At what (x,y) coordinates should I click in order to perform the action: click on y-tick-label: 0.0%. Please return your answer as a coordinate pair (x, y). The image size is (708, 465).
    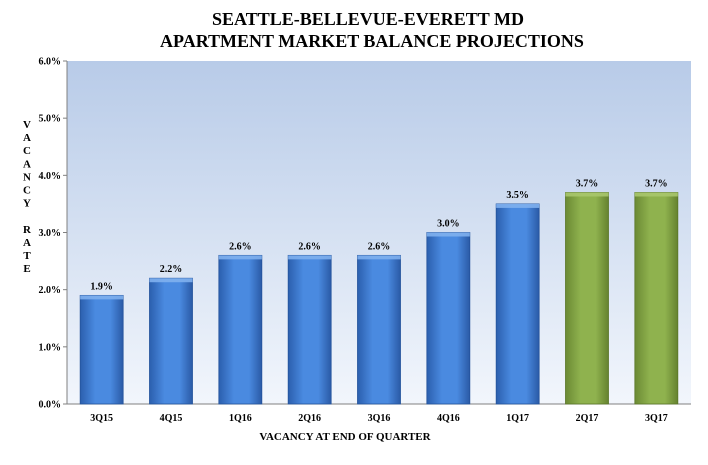
    Looking at the image, I should click on (50, 405).